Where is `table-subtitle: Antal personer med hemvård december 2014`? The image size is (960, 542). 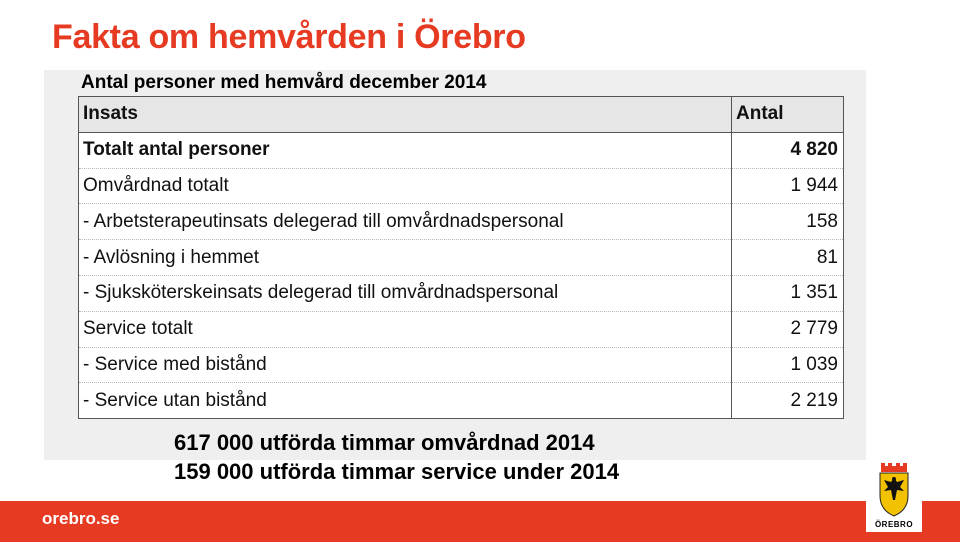 table-subtitle: Antal personer med hemvård december 2014 is located at coordinates (284, 82).